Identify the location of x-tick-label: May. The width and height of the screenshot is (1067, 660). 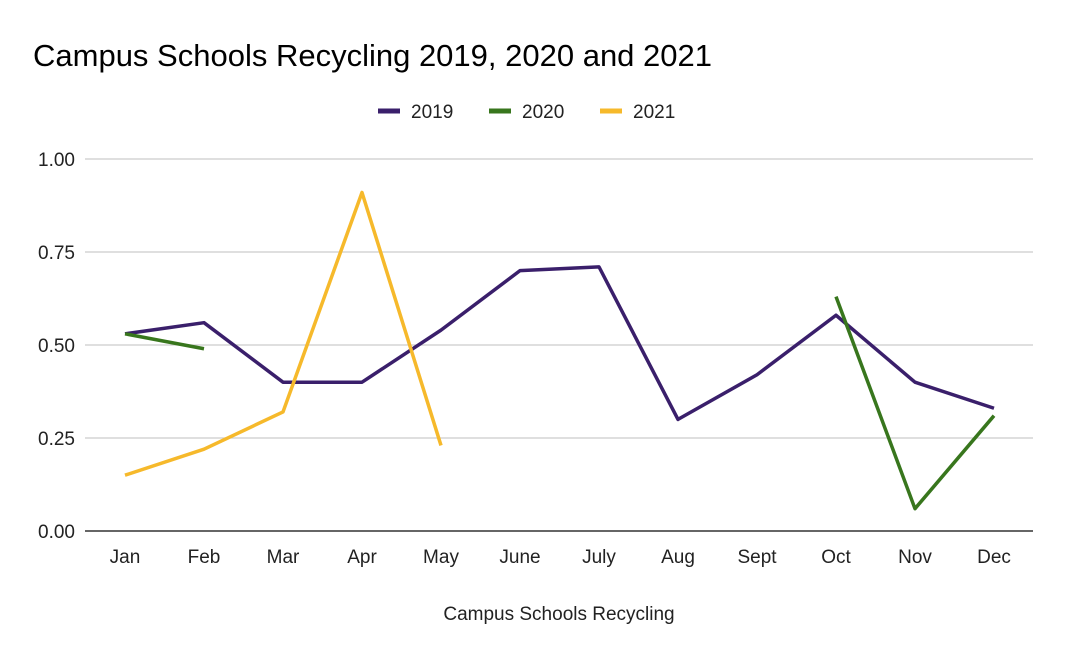
(441, 557).